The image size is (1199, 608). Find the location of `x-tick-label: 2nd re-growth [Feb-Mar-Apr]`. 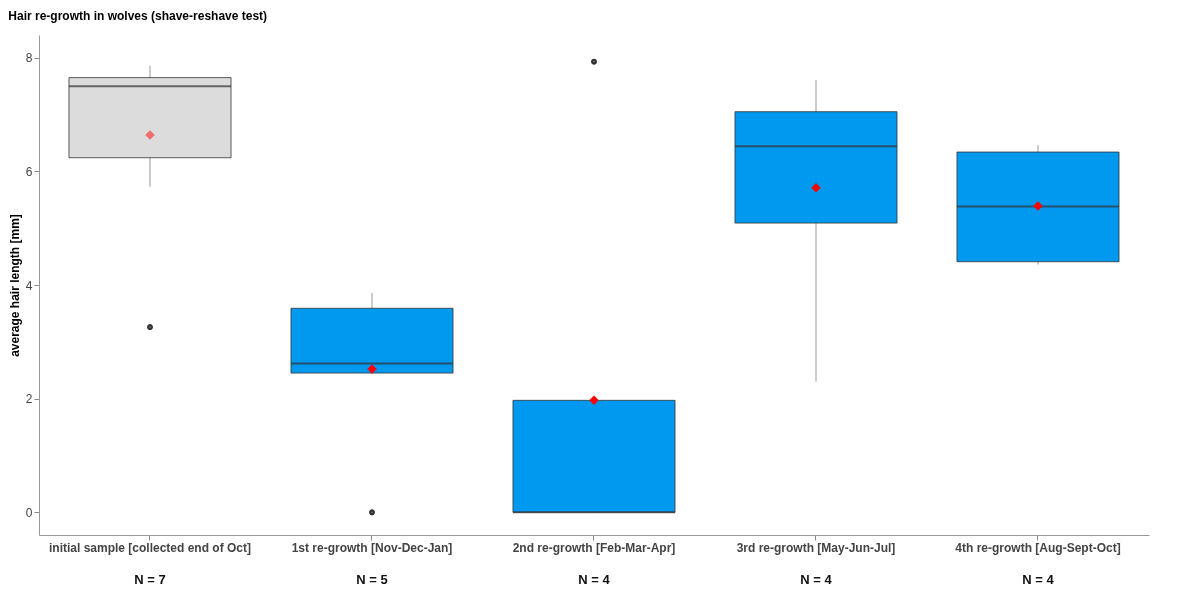

x-tick-label: 2nd re-growth [Feb-Mar-Apr] is located at coordinates (594, 547).